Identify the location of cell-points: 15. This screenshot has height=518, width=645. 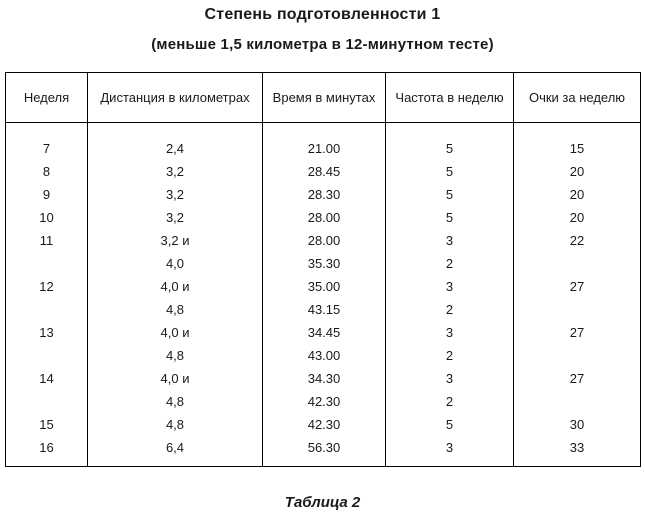
(577, 148).